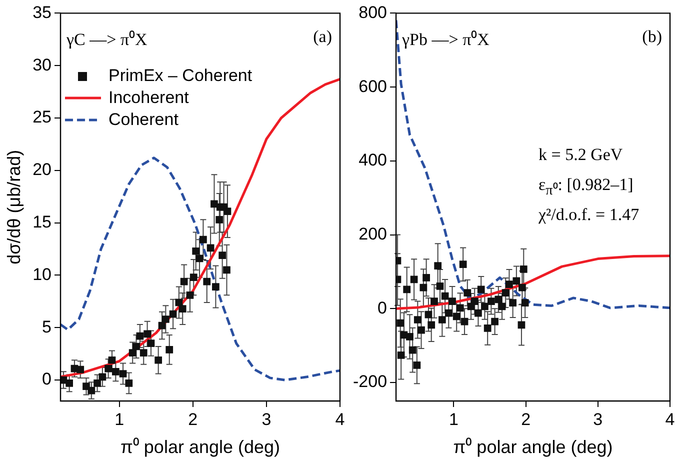  I want to click on annotation: γPb —> π⁰X, so click(446, 39).